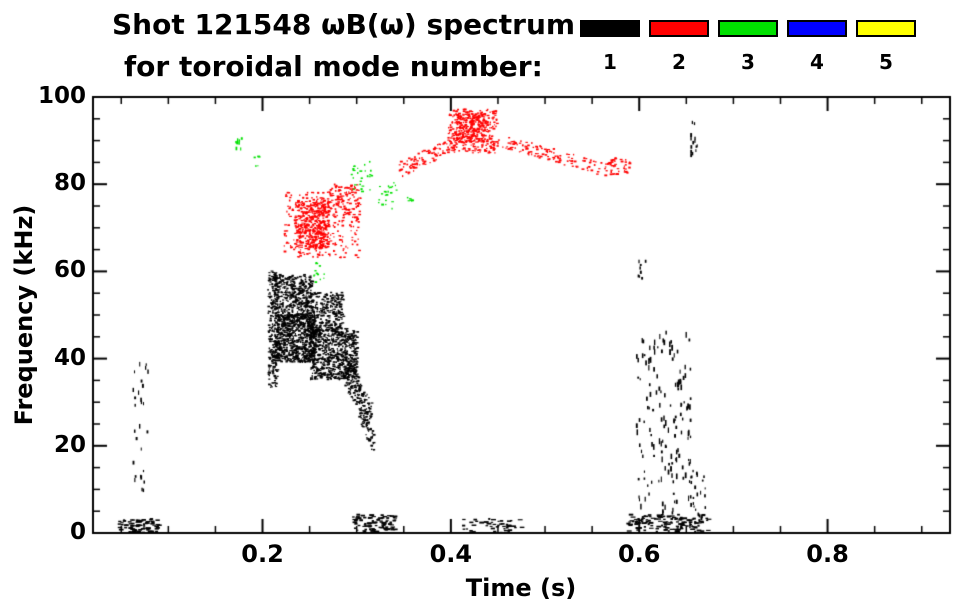 This screenshot has width=963, height=615. What do you see at coordinates (748, 62) in the screenshot?
I see `legend-mode-number: 3` at bounding box center [748, 62].